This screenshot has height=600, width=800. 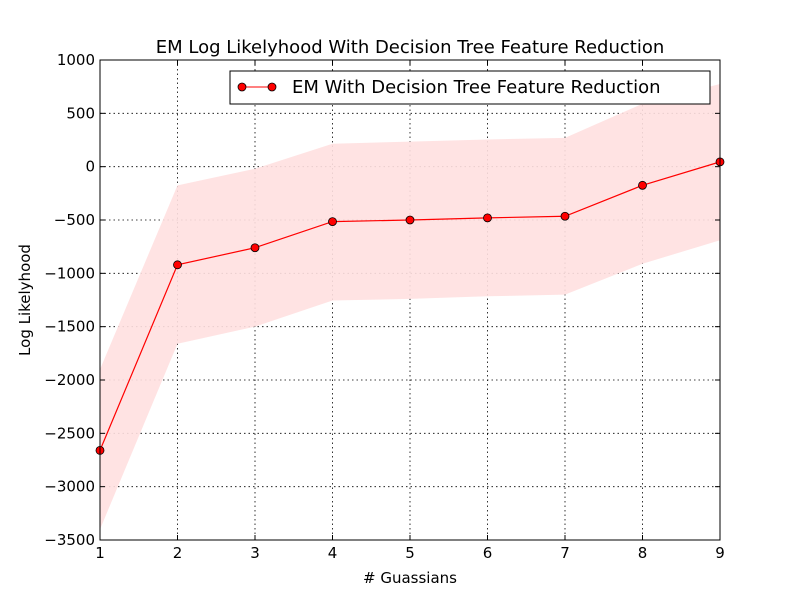 I want to click on y-tick-label: 500, so click(x=80, y=113).